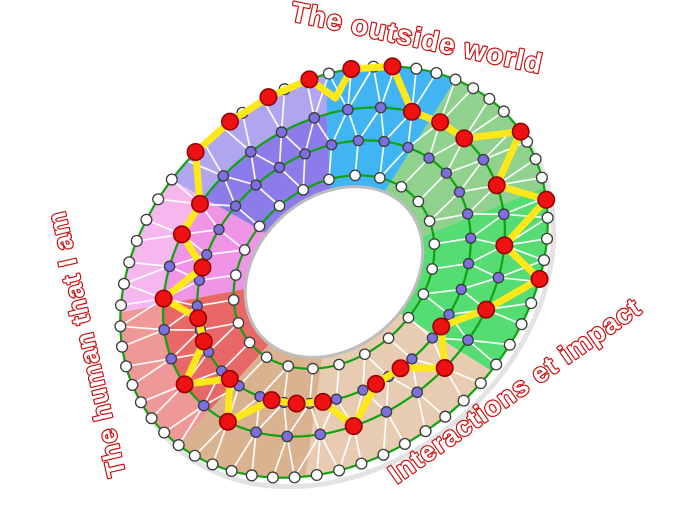 The height and width of the screenshot is (511, 677). Describe the element at coordinates (390, 129) in the screenshot. I see `sector-blue` at that location.